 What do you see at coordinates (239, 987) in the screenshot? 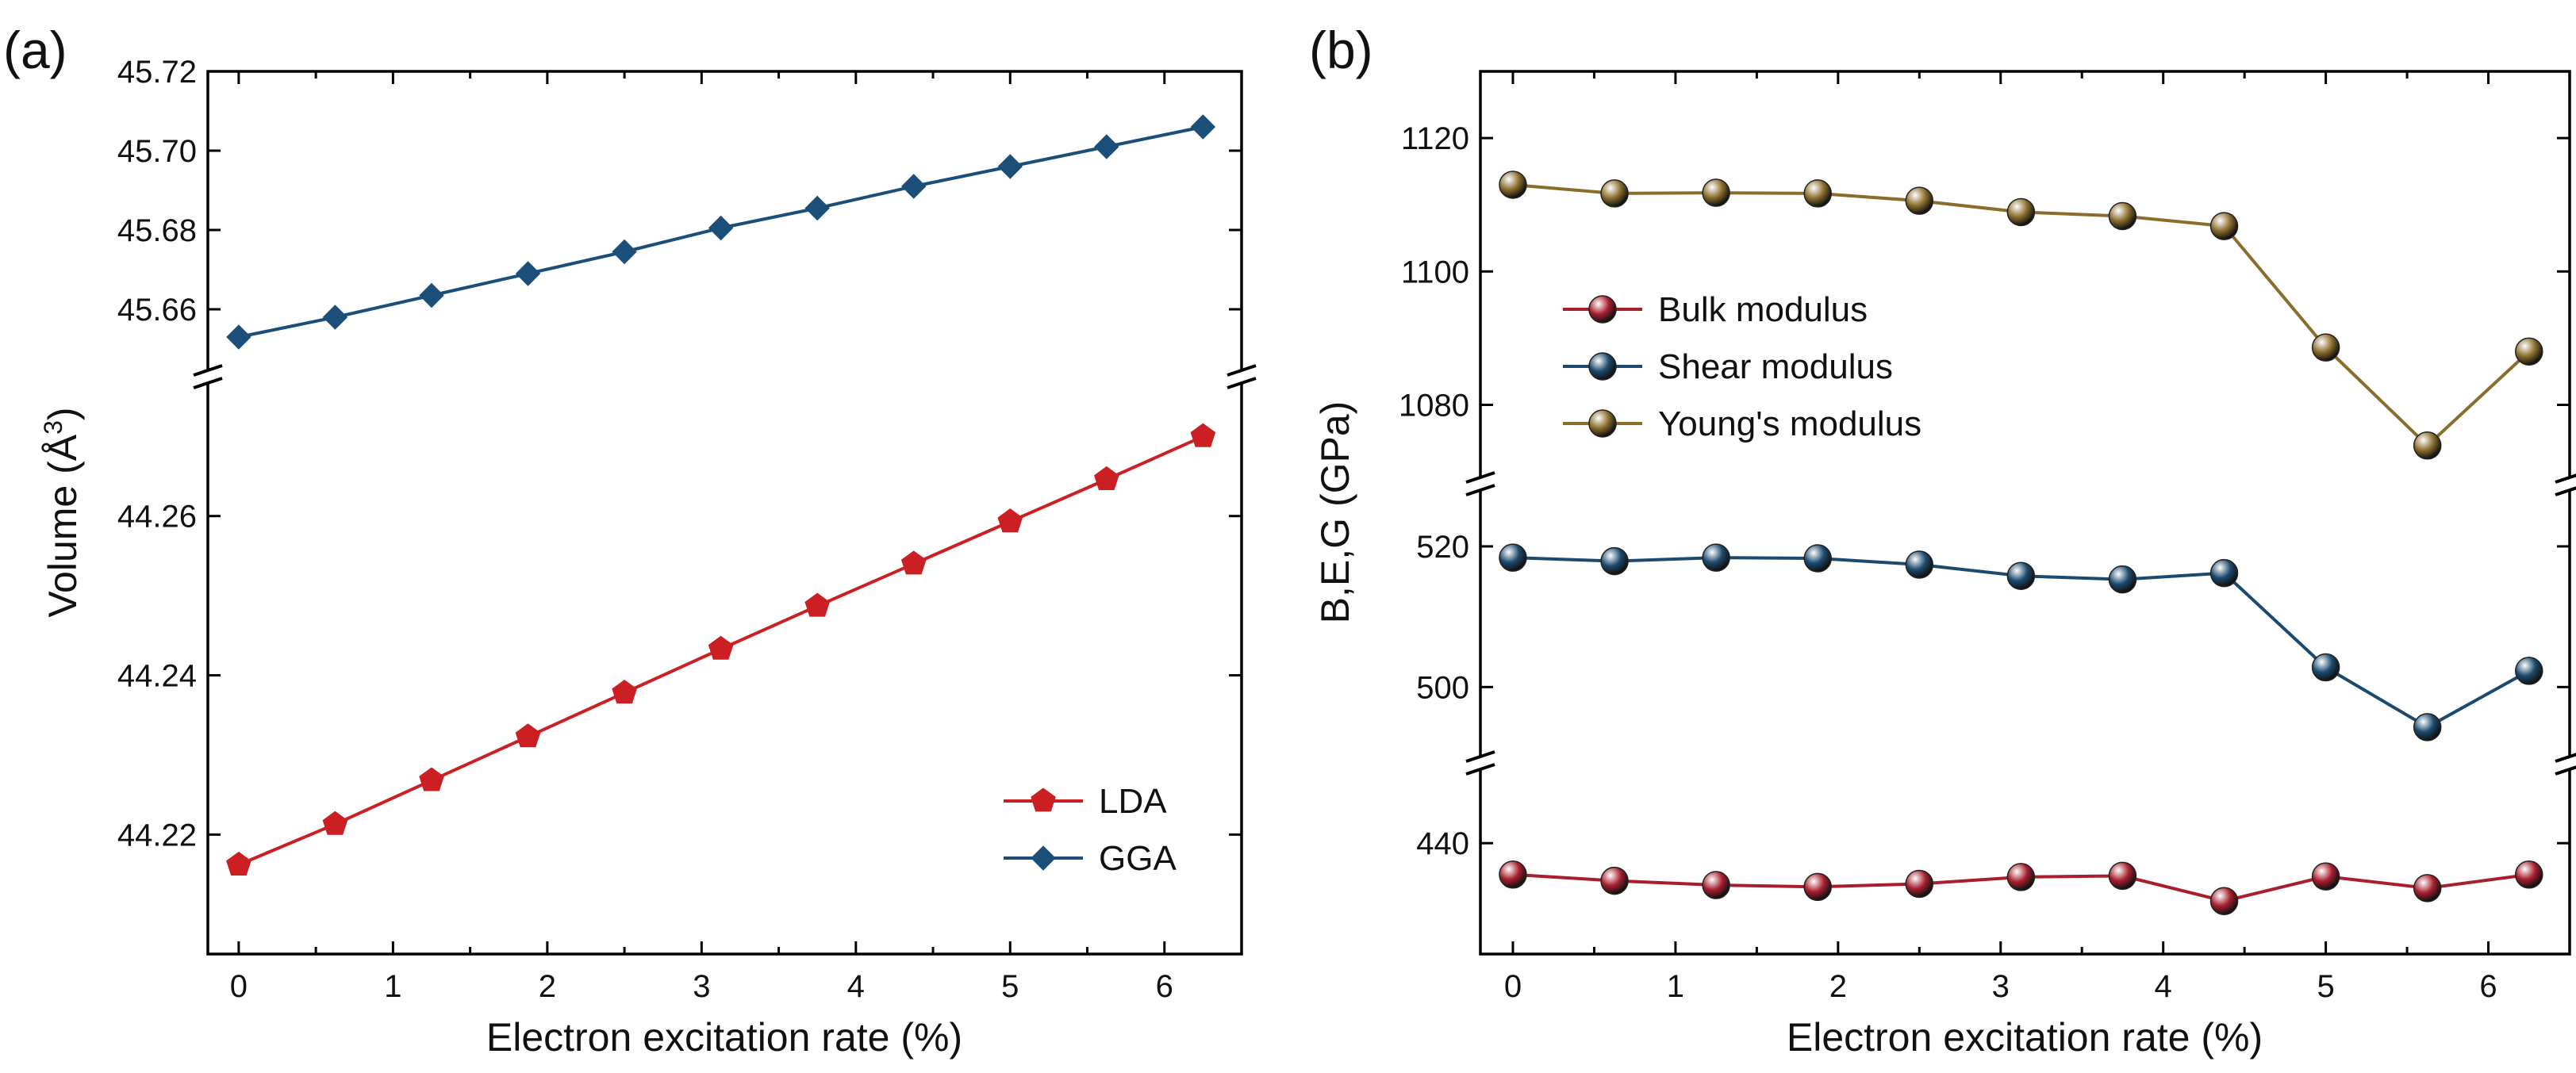
I see `panel-a-x-tick-label: 0` at bounding box center [239, 987].